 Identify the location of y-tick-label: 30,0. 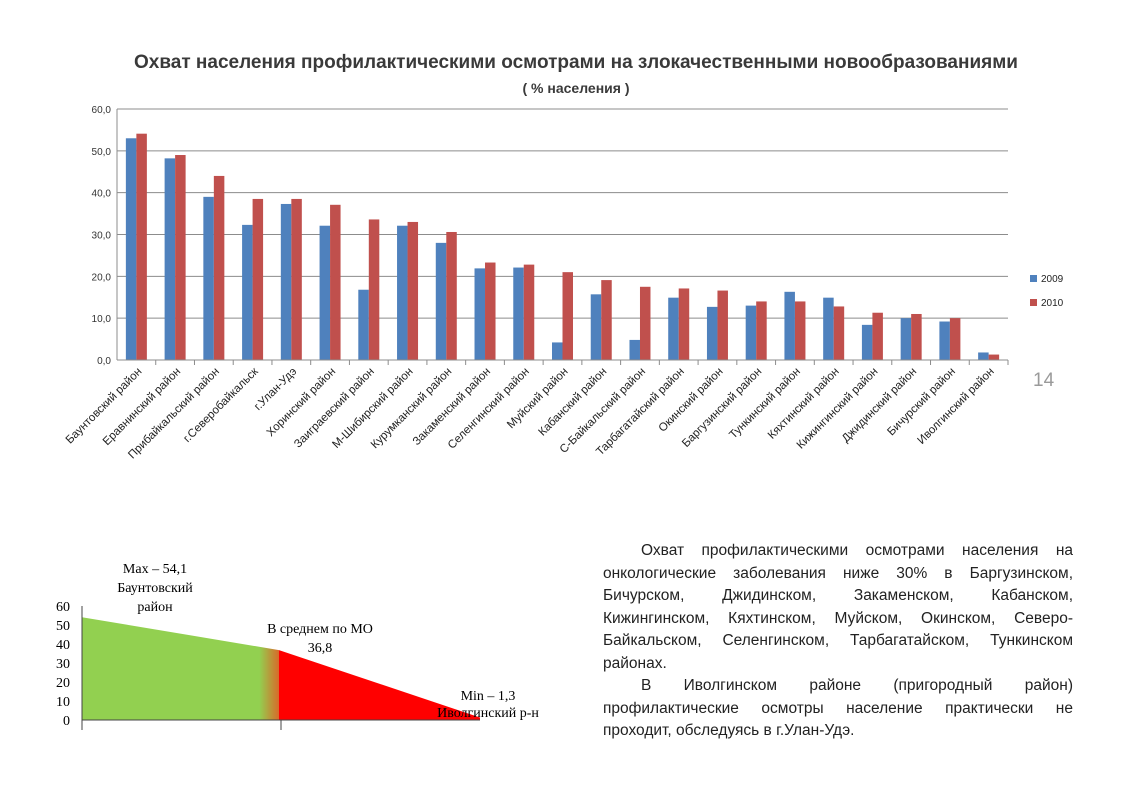
(102, 236).